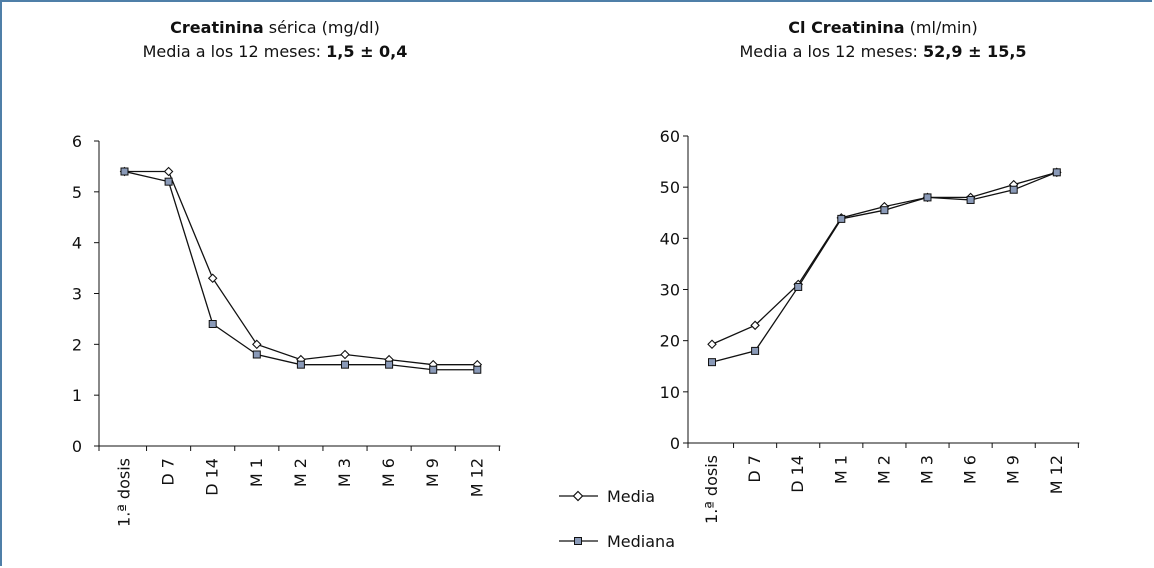 The width and height of the screenshot is (1154, 568). Describe the element at coordinates (77, 294) in the screenshot. I see `y-tick-label: 3` at that location.